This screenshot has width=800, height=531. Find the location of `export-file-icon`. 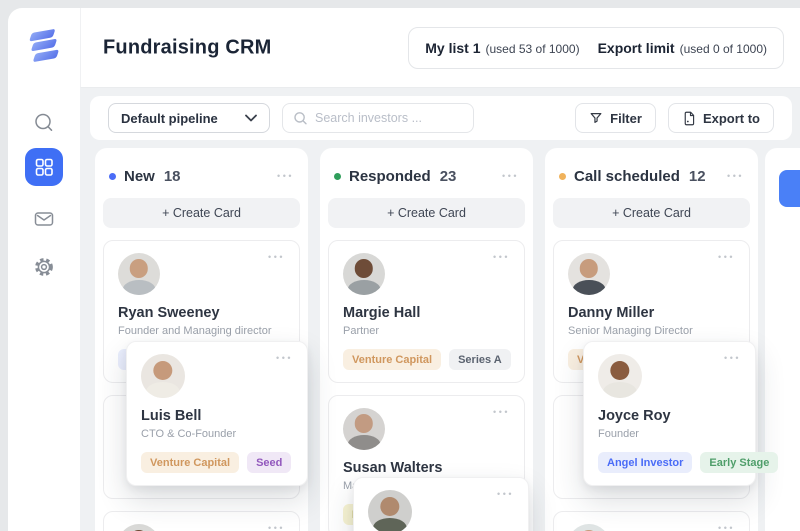

export-file-icon is located at coordinates (689, 118).